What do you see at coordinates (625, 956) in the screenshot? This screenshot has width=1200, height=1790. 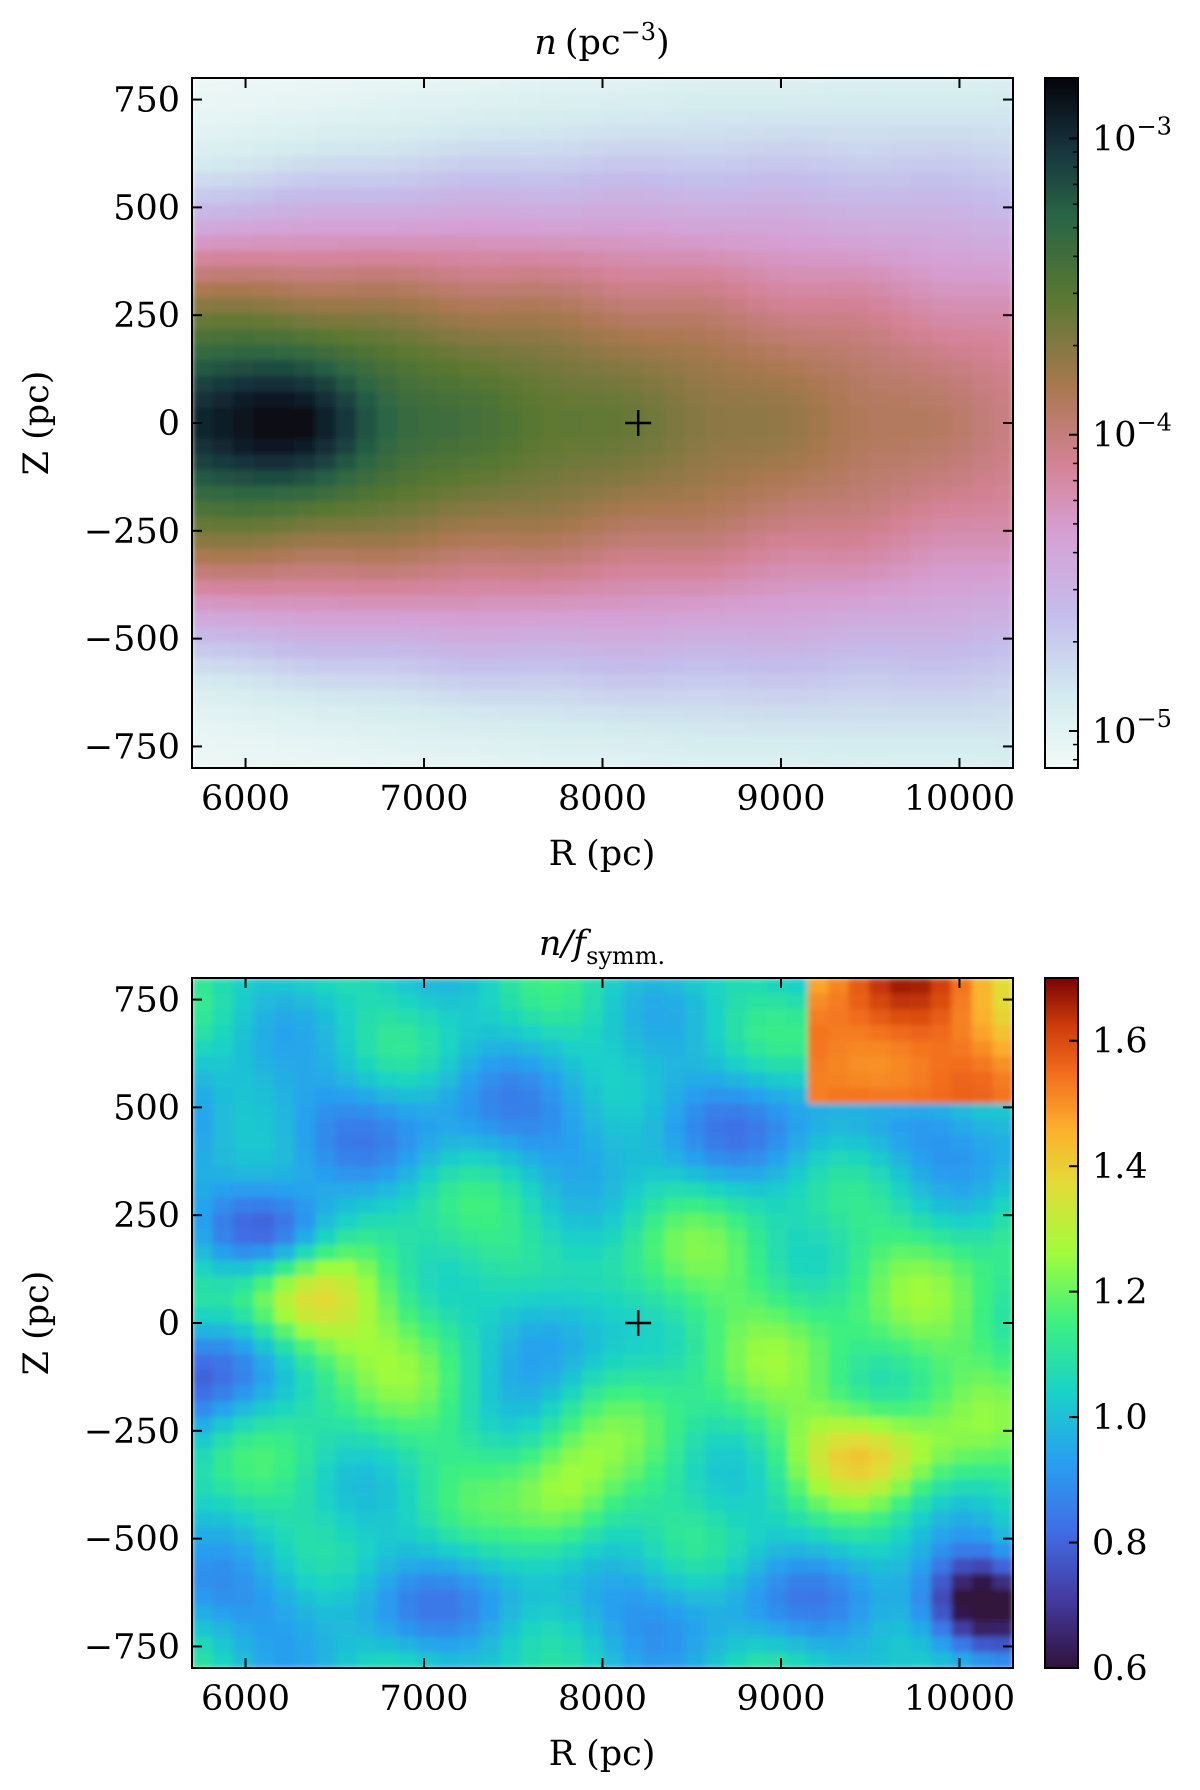 I see `panel2-title-sub: symm.` at bounding box center [625, 956].